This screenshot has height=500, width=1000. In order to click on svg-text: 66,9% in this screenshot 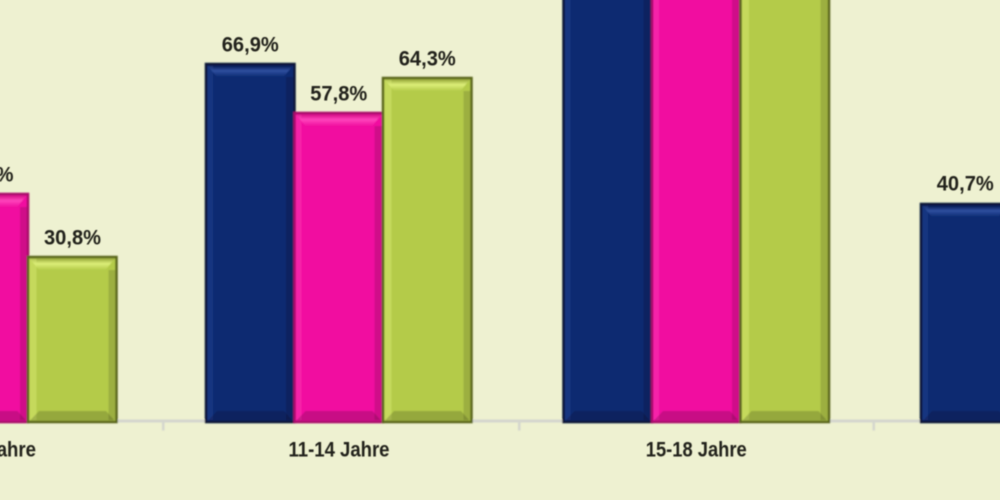, I will do `click(250, 44)`.